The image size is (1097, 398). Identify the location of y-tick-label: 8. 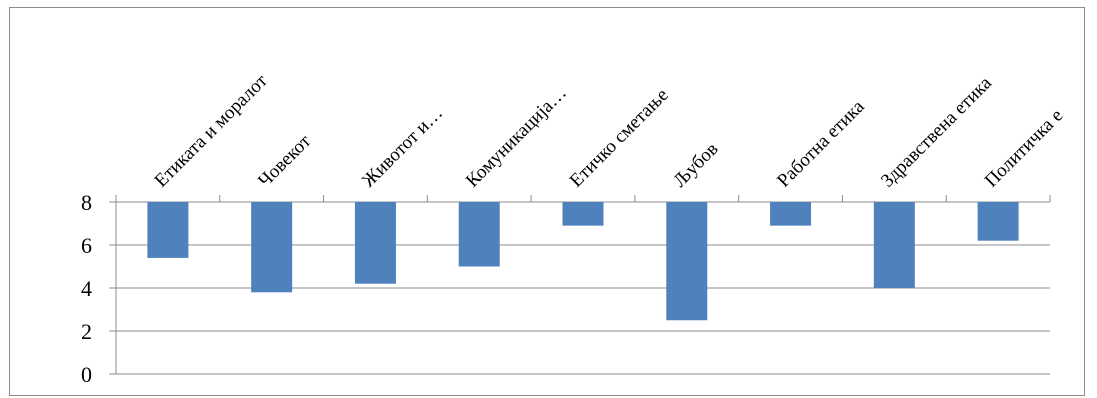
(86, 202).